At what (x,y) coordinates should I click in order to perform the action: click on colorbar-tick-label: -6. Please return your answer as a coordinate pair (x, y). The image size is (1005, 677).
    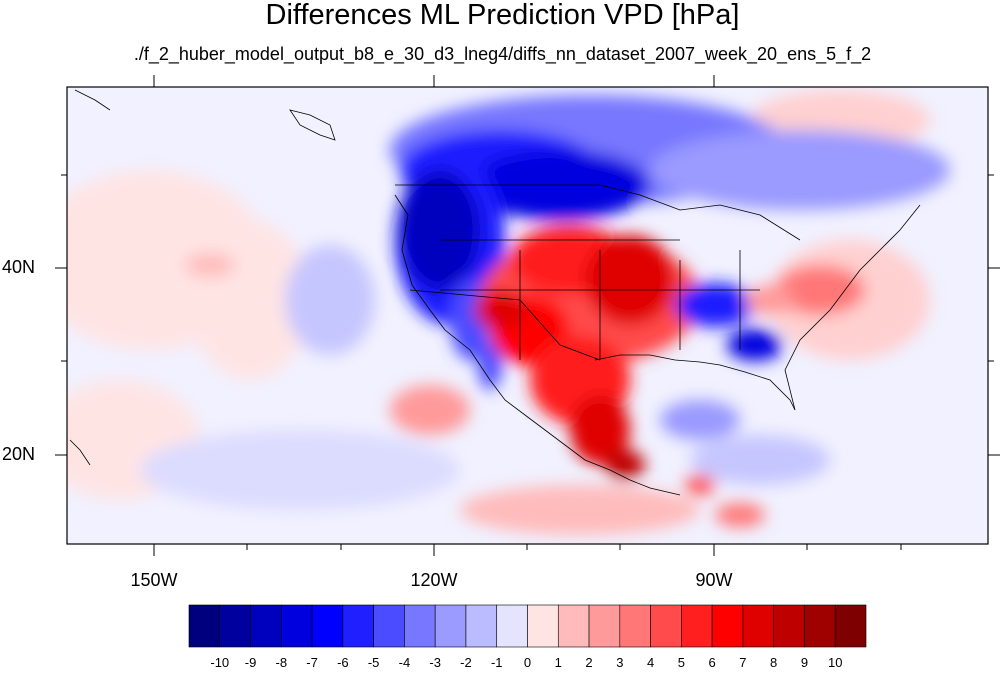
    Looking at the image, I should click on (343, 662).